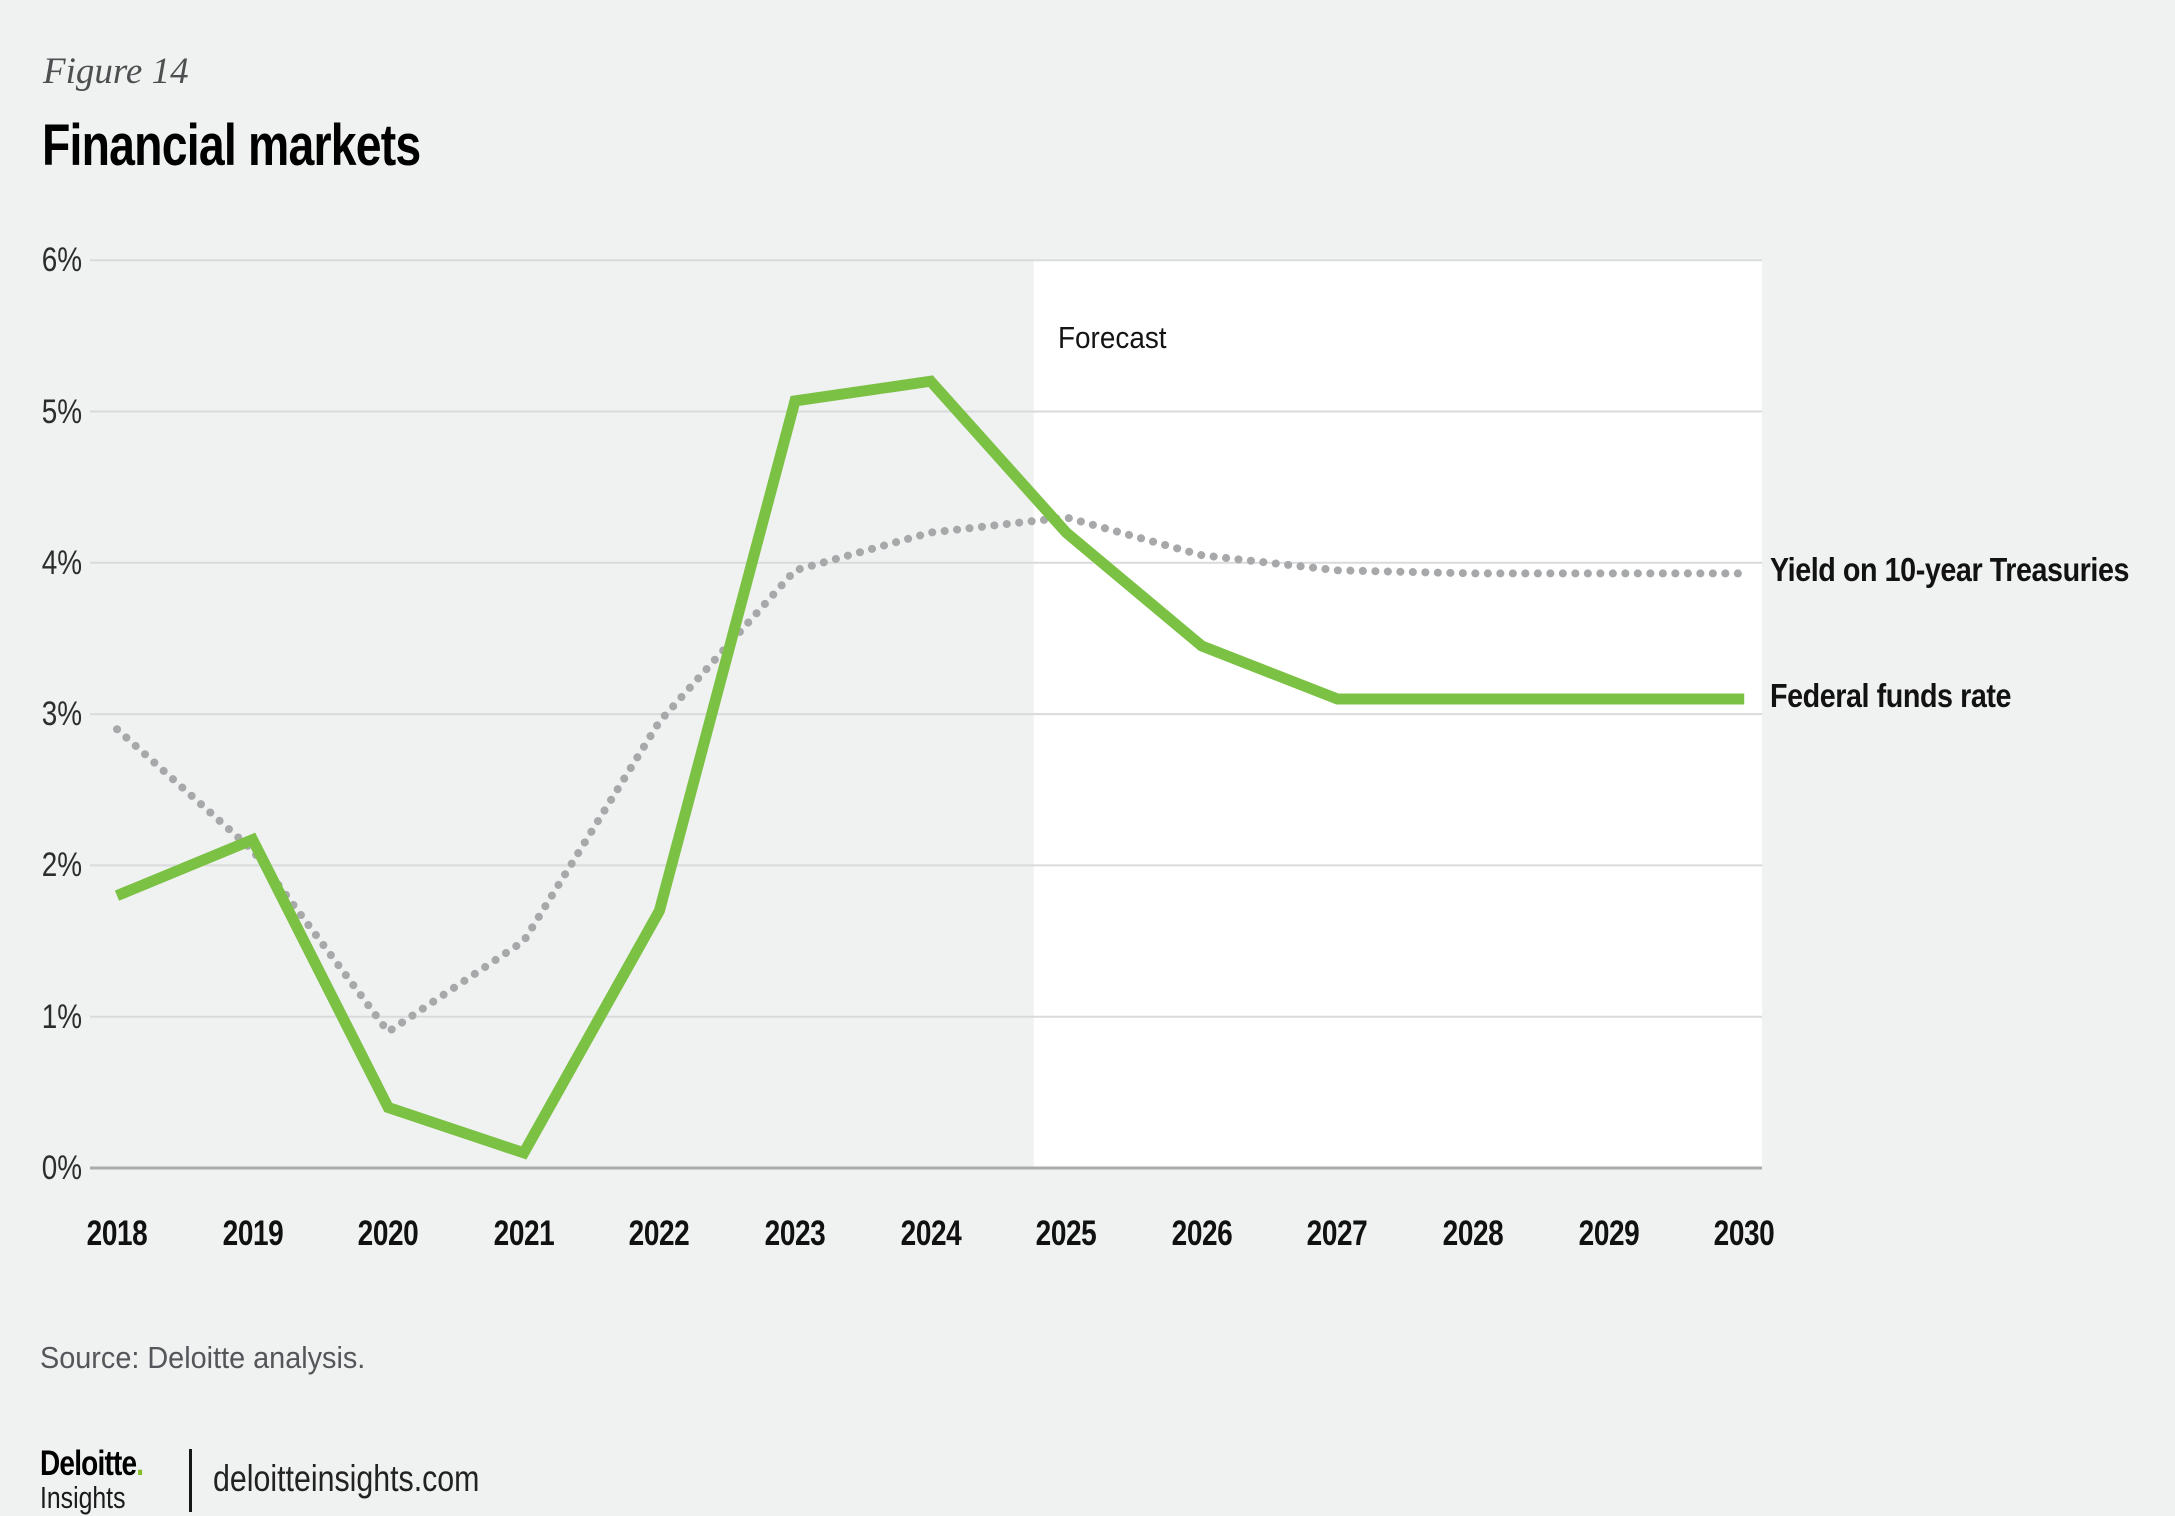  Describe the element at coordinates (61, 260) in the screenshot. I see `y-tick-6%: 6%` at that location.